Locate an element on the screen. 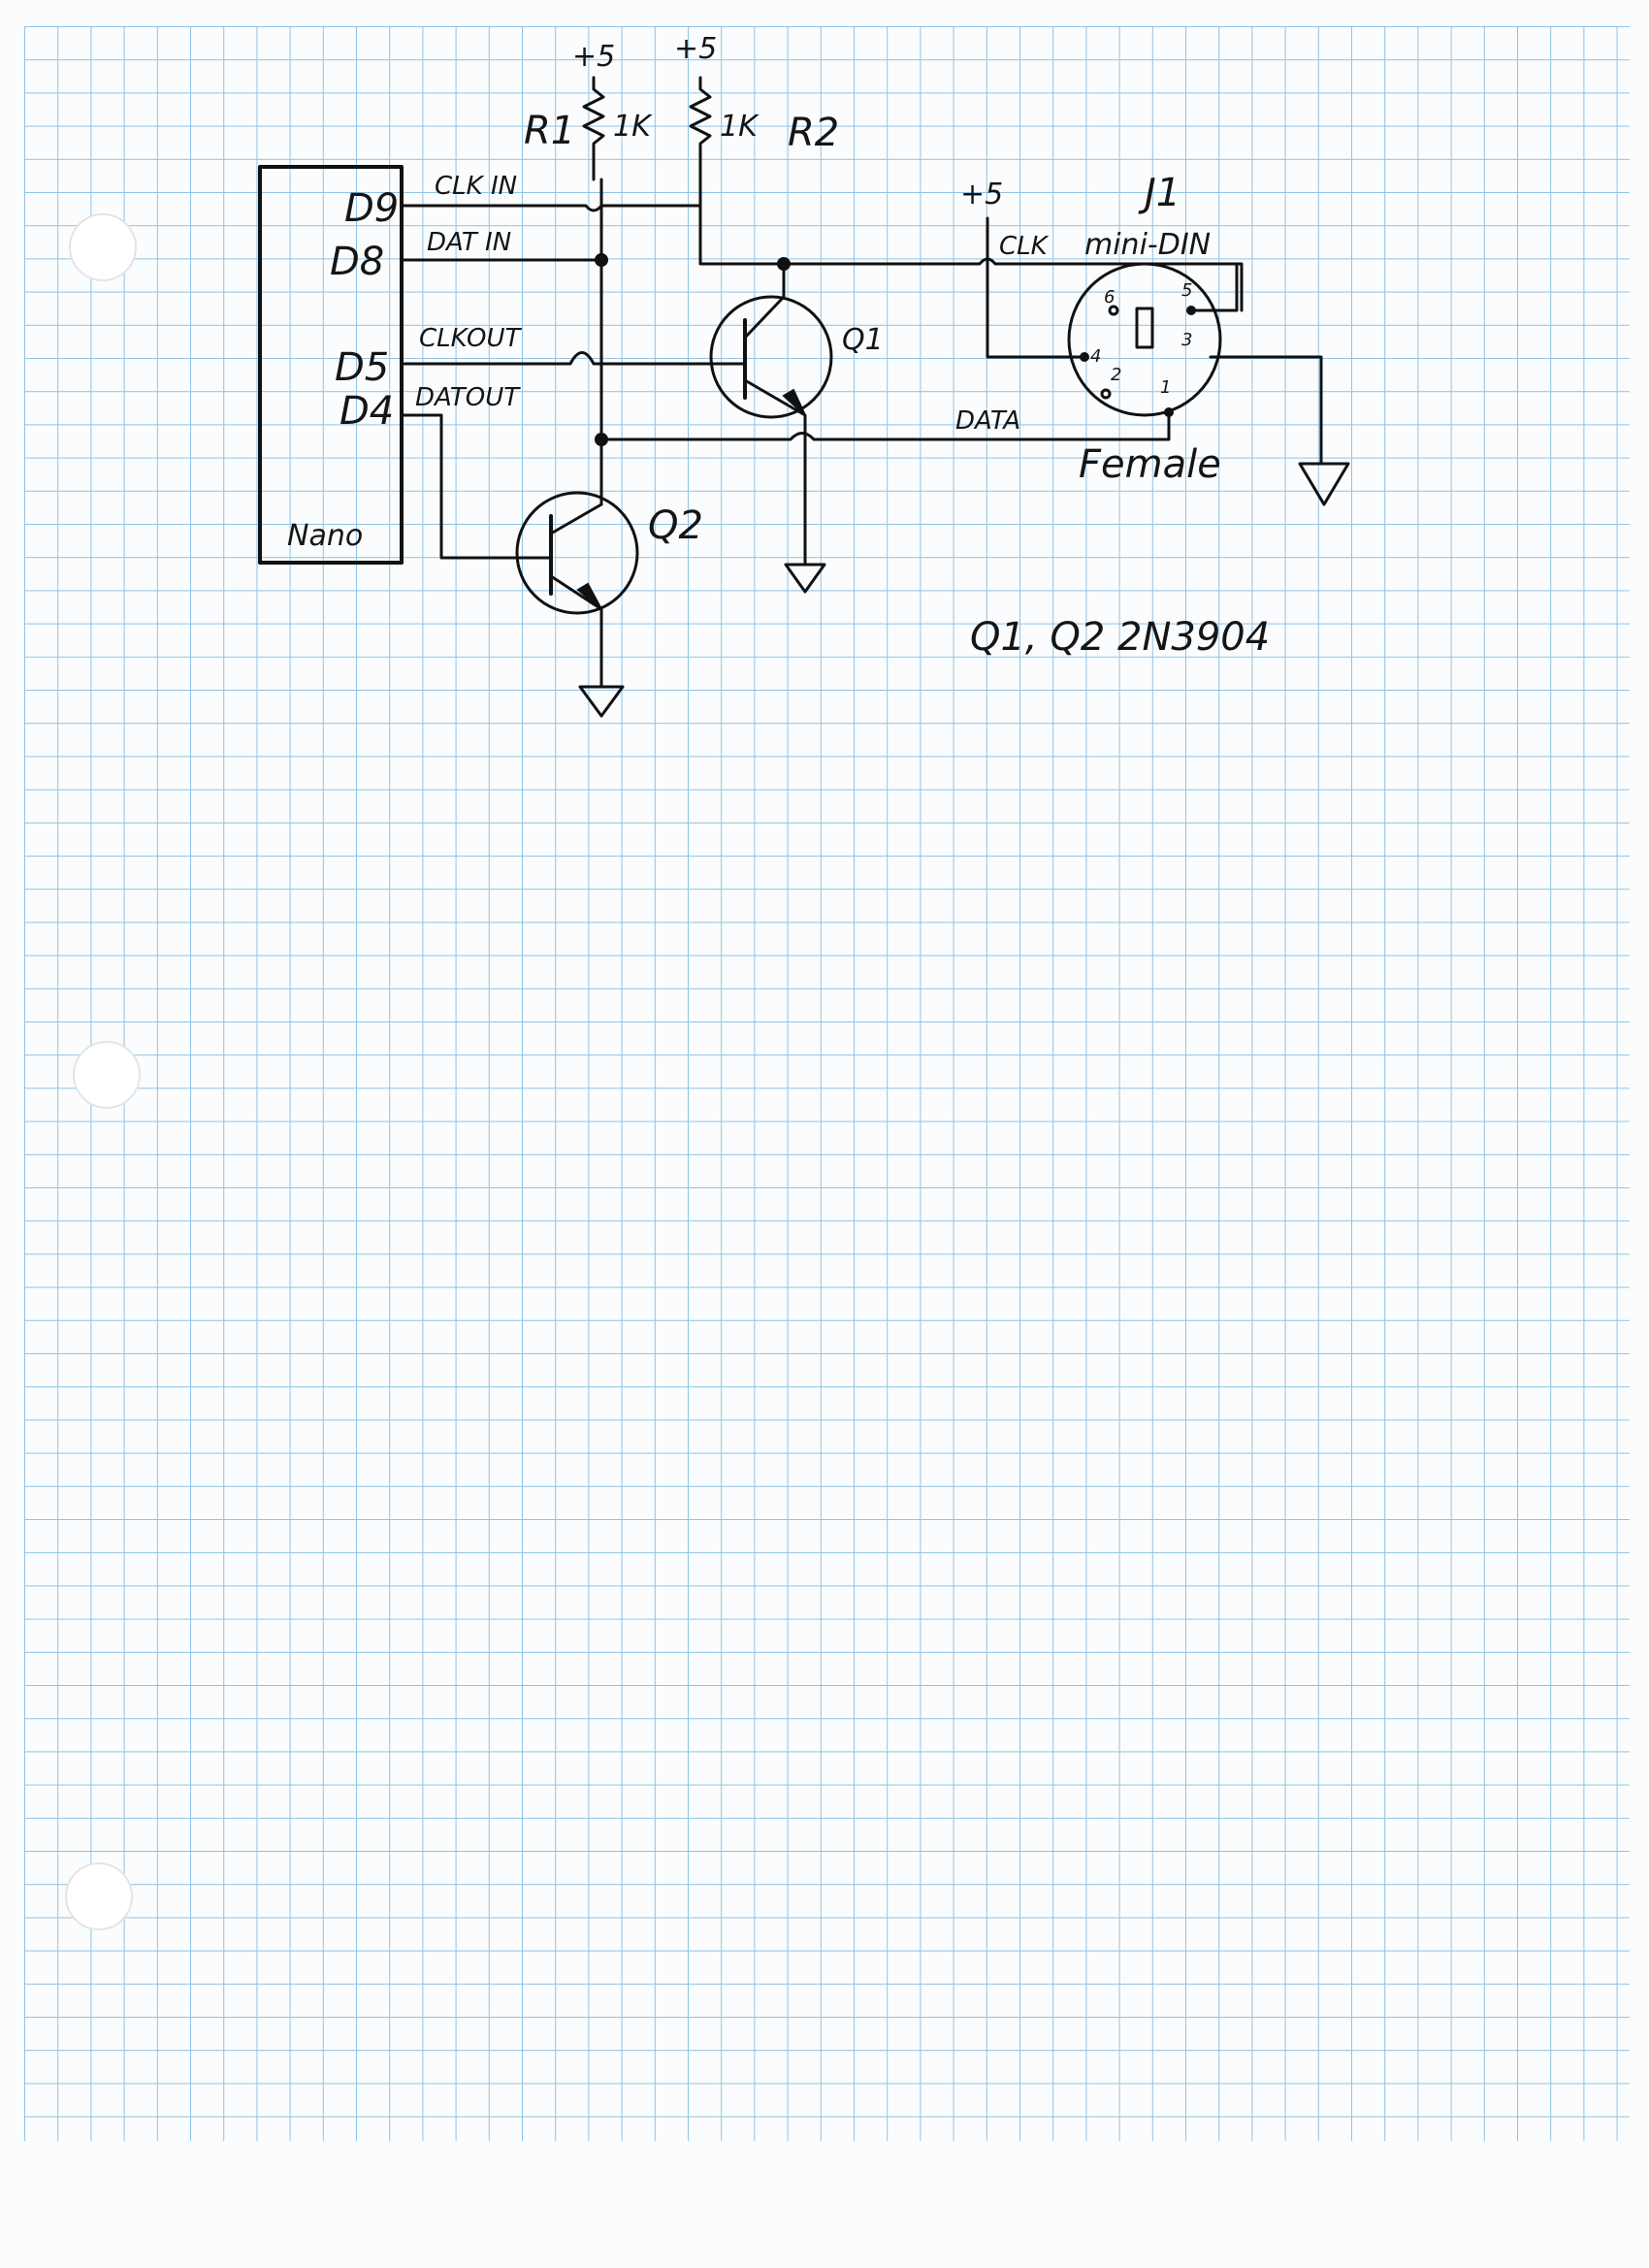 This screenshot has height=2268, width=1649. wire-din-pin5 is located at coordinates (1214, 287).